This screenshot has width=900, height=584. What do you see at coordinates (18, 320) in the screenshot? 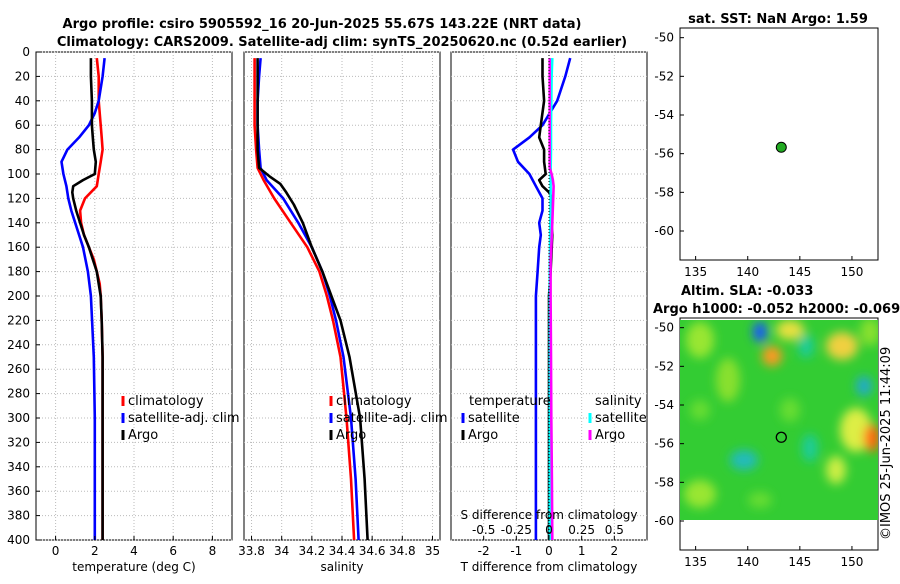
I see `y-tick-label: 220` at bounding box center [18, 320].